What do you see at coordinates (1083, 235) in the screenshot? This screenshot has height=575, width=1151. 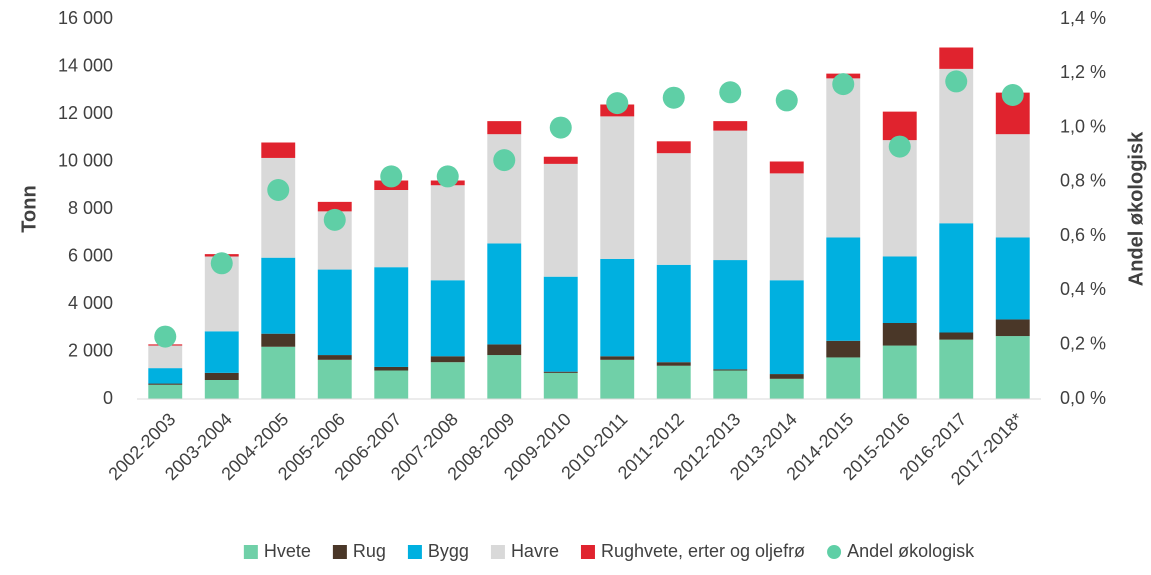 I see `y2-tick-label: 0,6 %` at bounding box center [1083, 235].